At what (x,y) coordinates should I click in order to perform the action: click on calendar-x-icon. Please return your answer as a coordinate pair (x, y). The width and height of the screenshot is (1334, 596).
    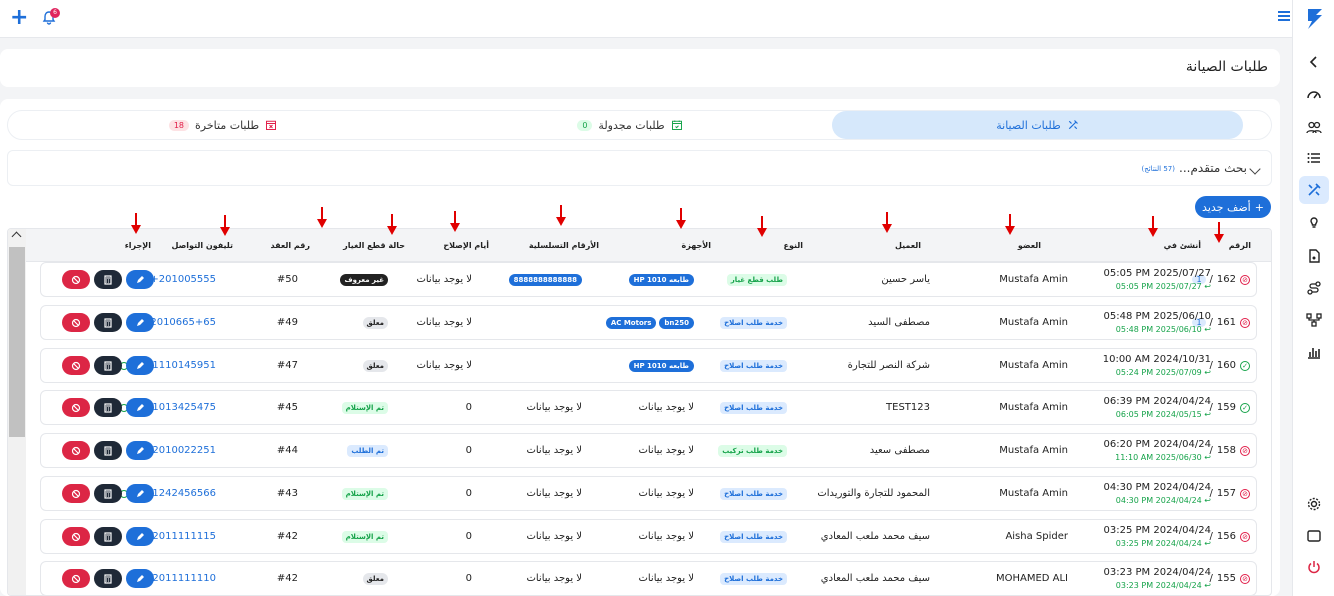
    Looking at the image, I should click on (271, 125).